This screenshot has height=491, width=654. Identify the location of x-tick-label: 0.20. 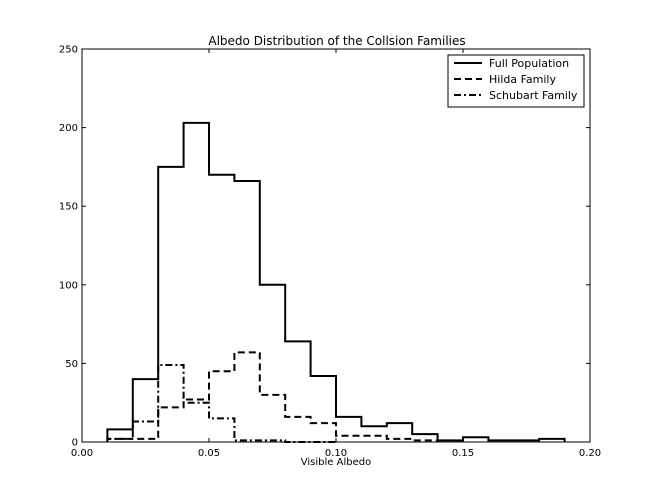
(590, 453).